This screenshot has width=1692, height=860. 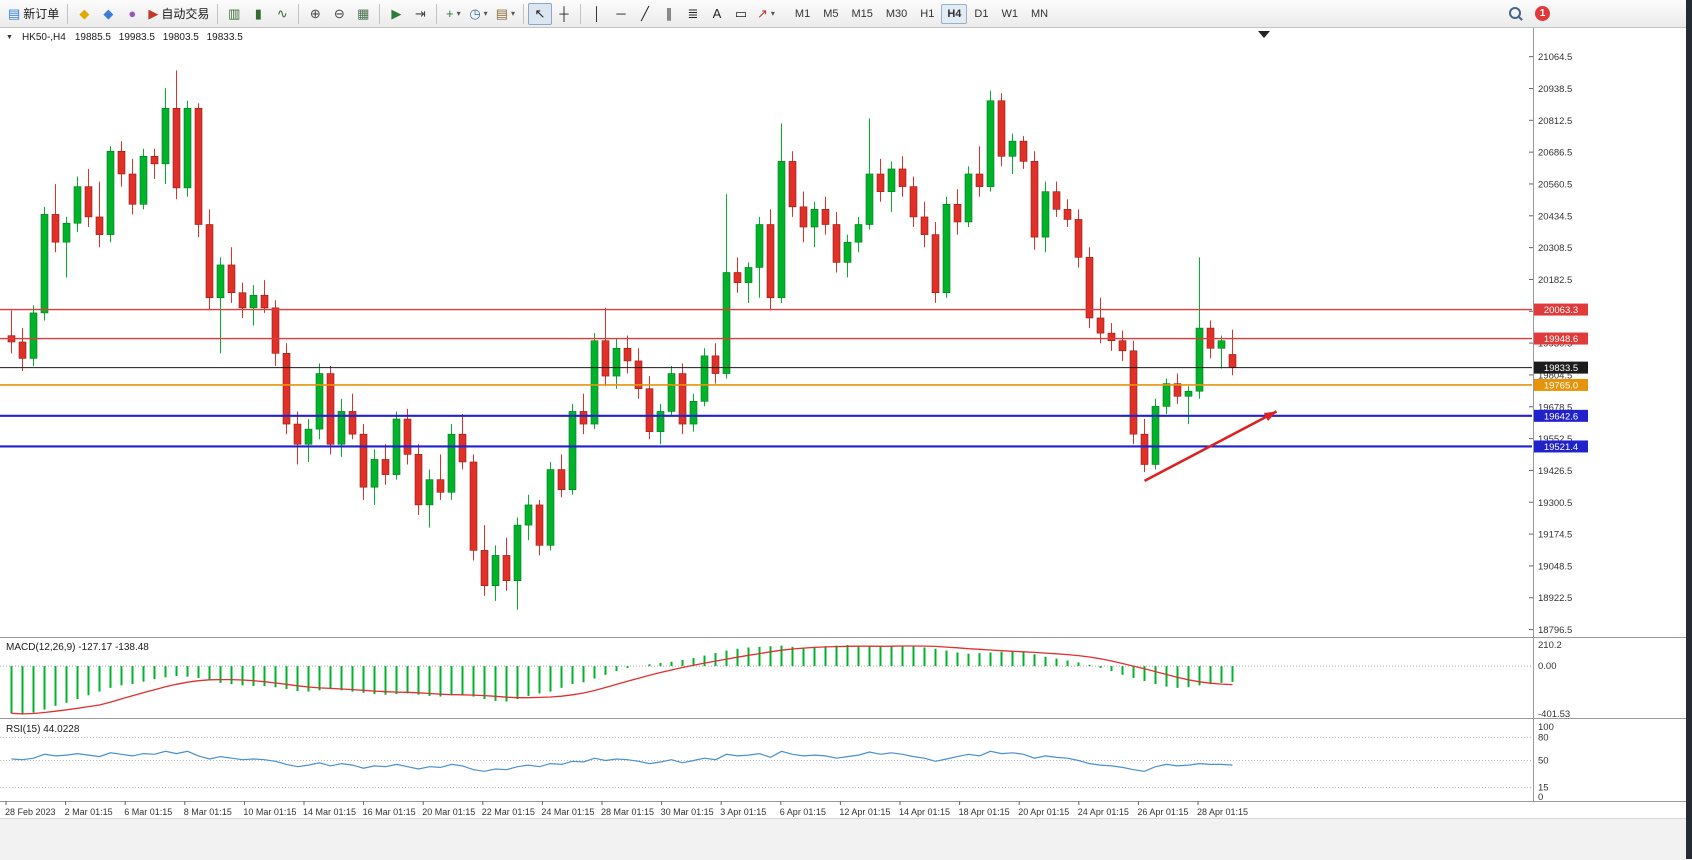 I want to click on price-box-19642.6, so click(x=1561, y=415).